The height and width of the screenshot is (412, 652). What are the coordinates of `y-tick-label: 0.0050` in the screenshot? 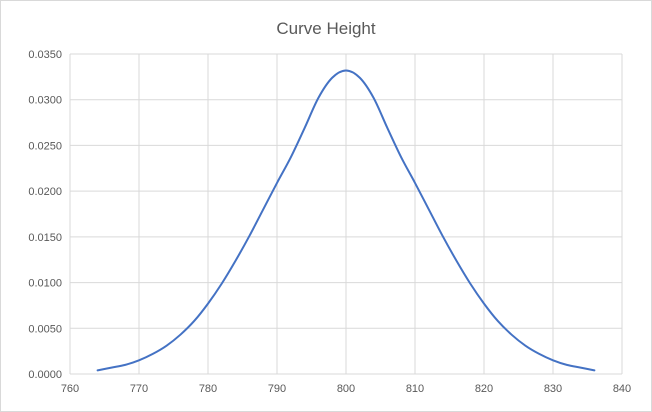 It's located at (45, 329).